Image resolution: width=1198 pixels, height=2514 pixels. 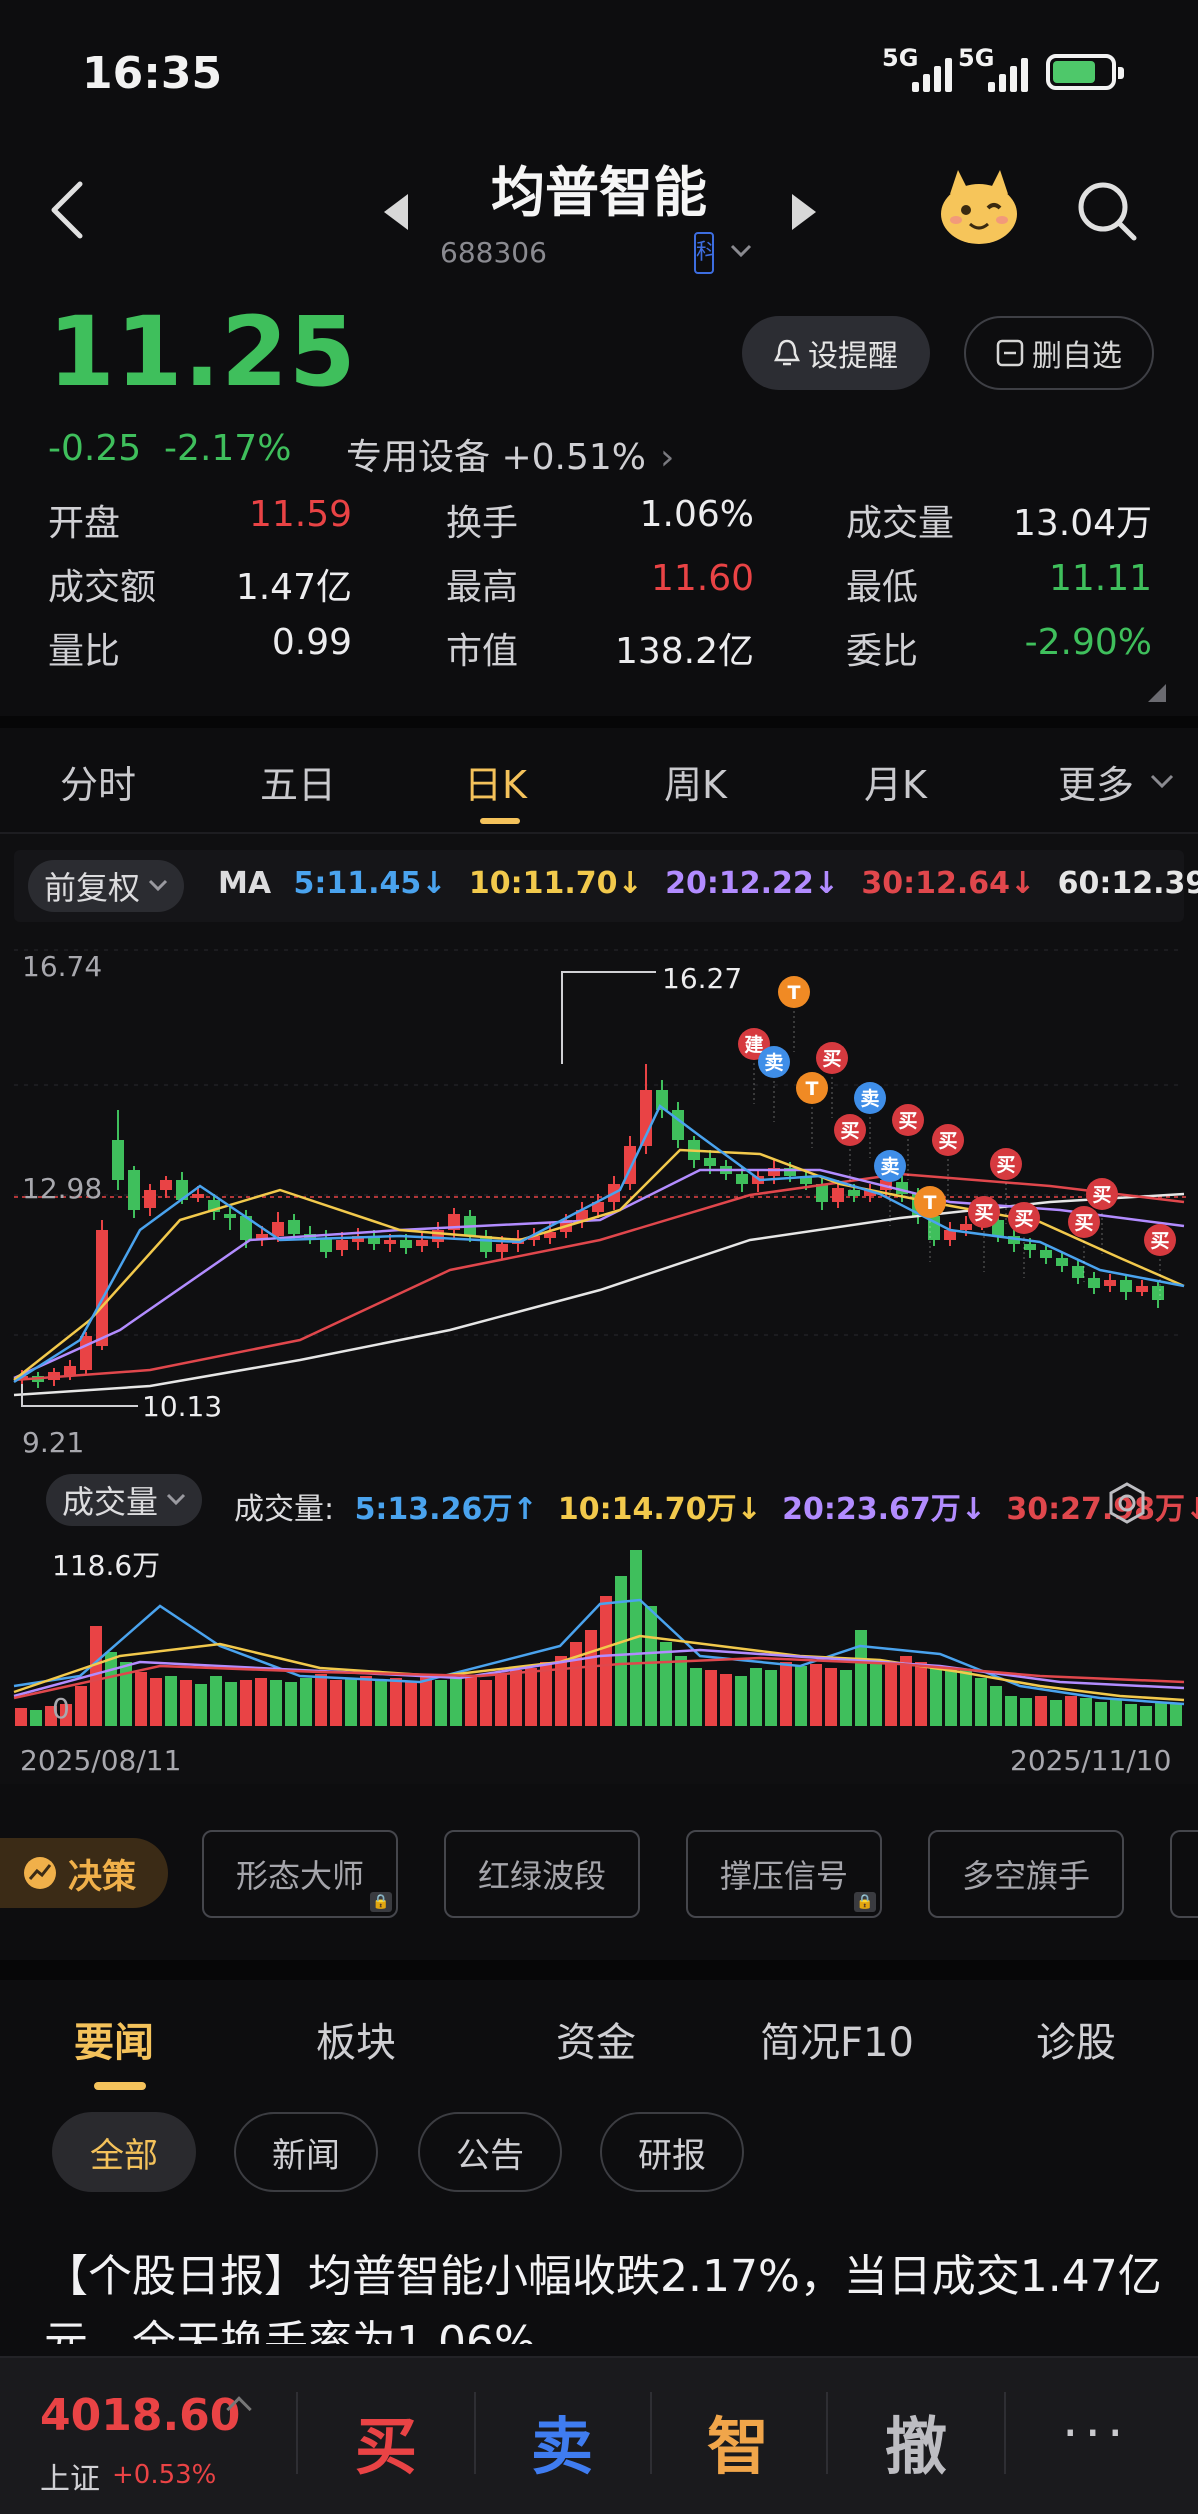 What do you see at coordinates (704, 253) in the screenshot?
I see `market-badge: 科` at bounding box center [704, 253].